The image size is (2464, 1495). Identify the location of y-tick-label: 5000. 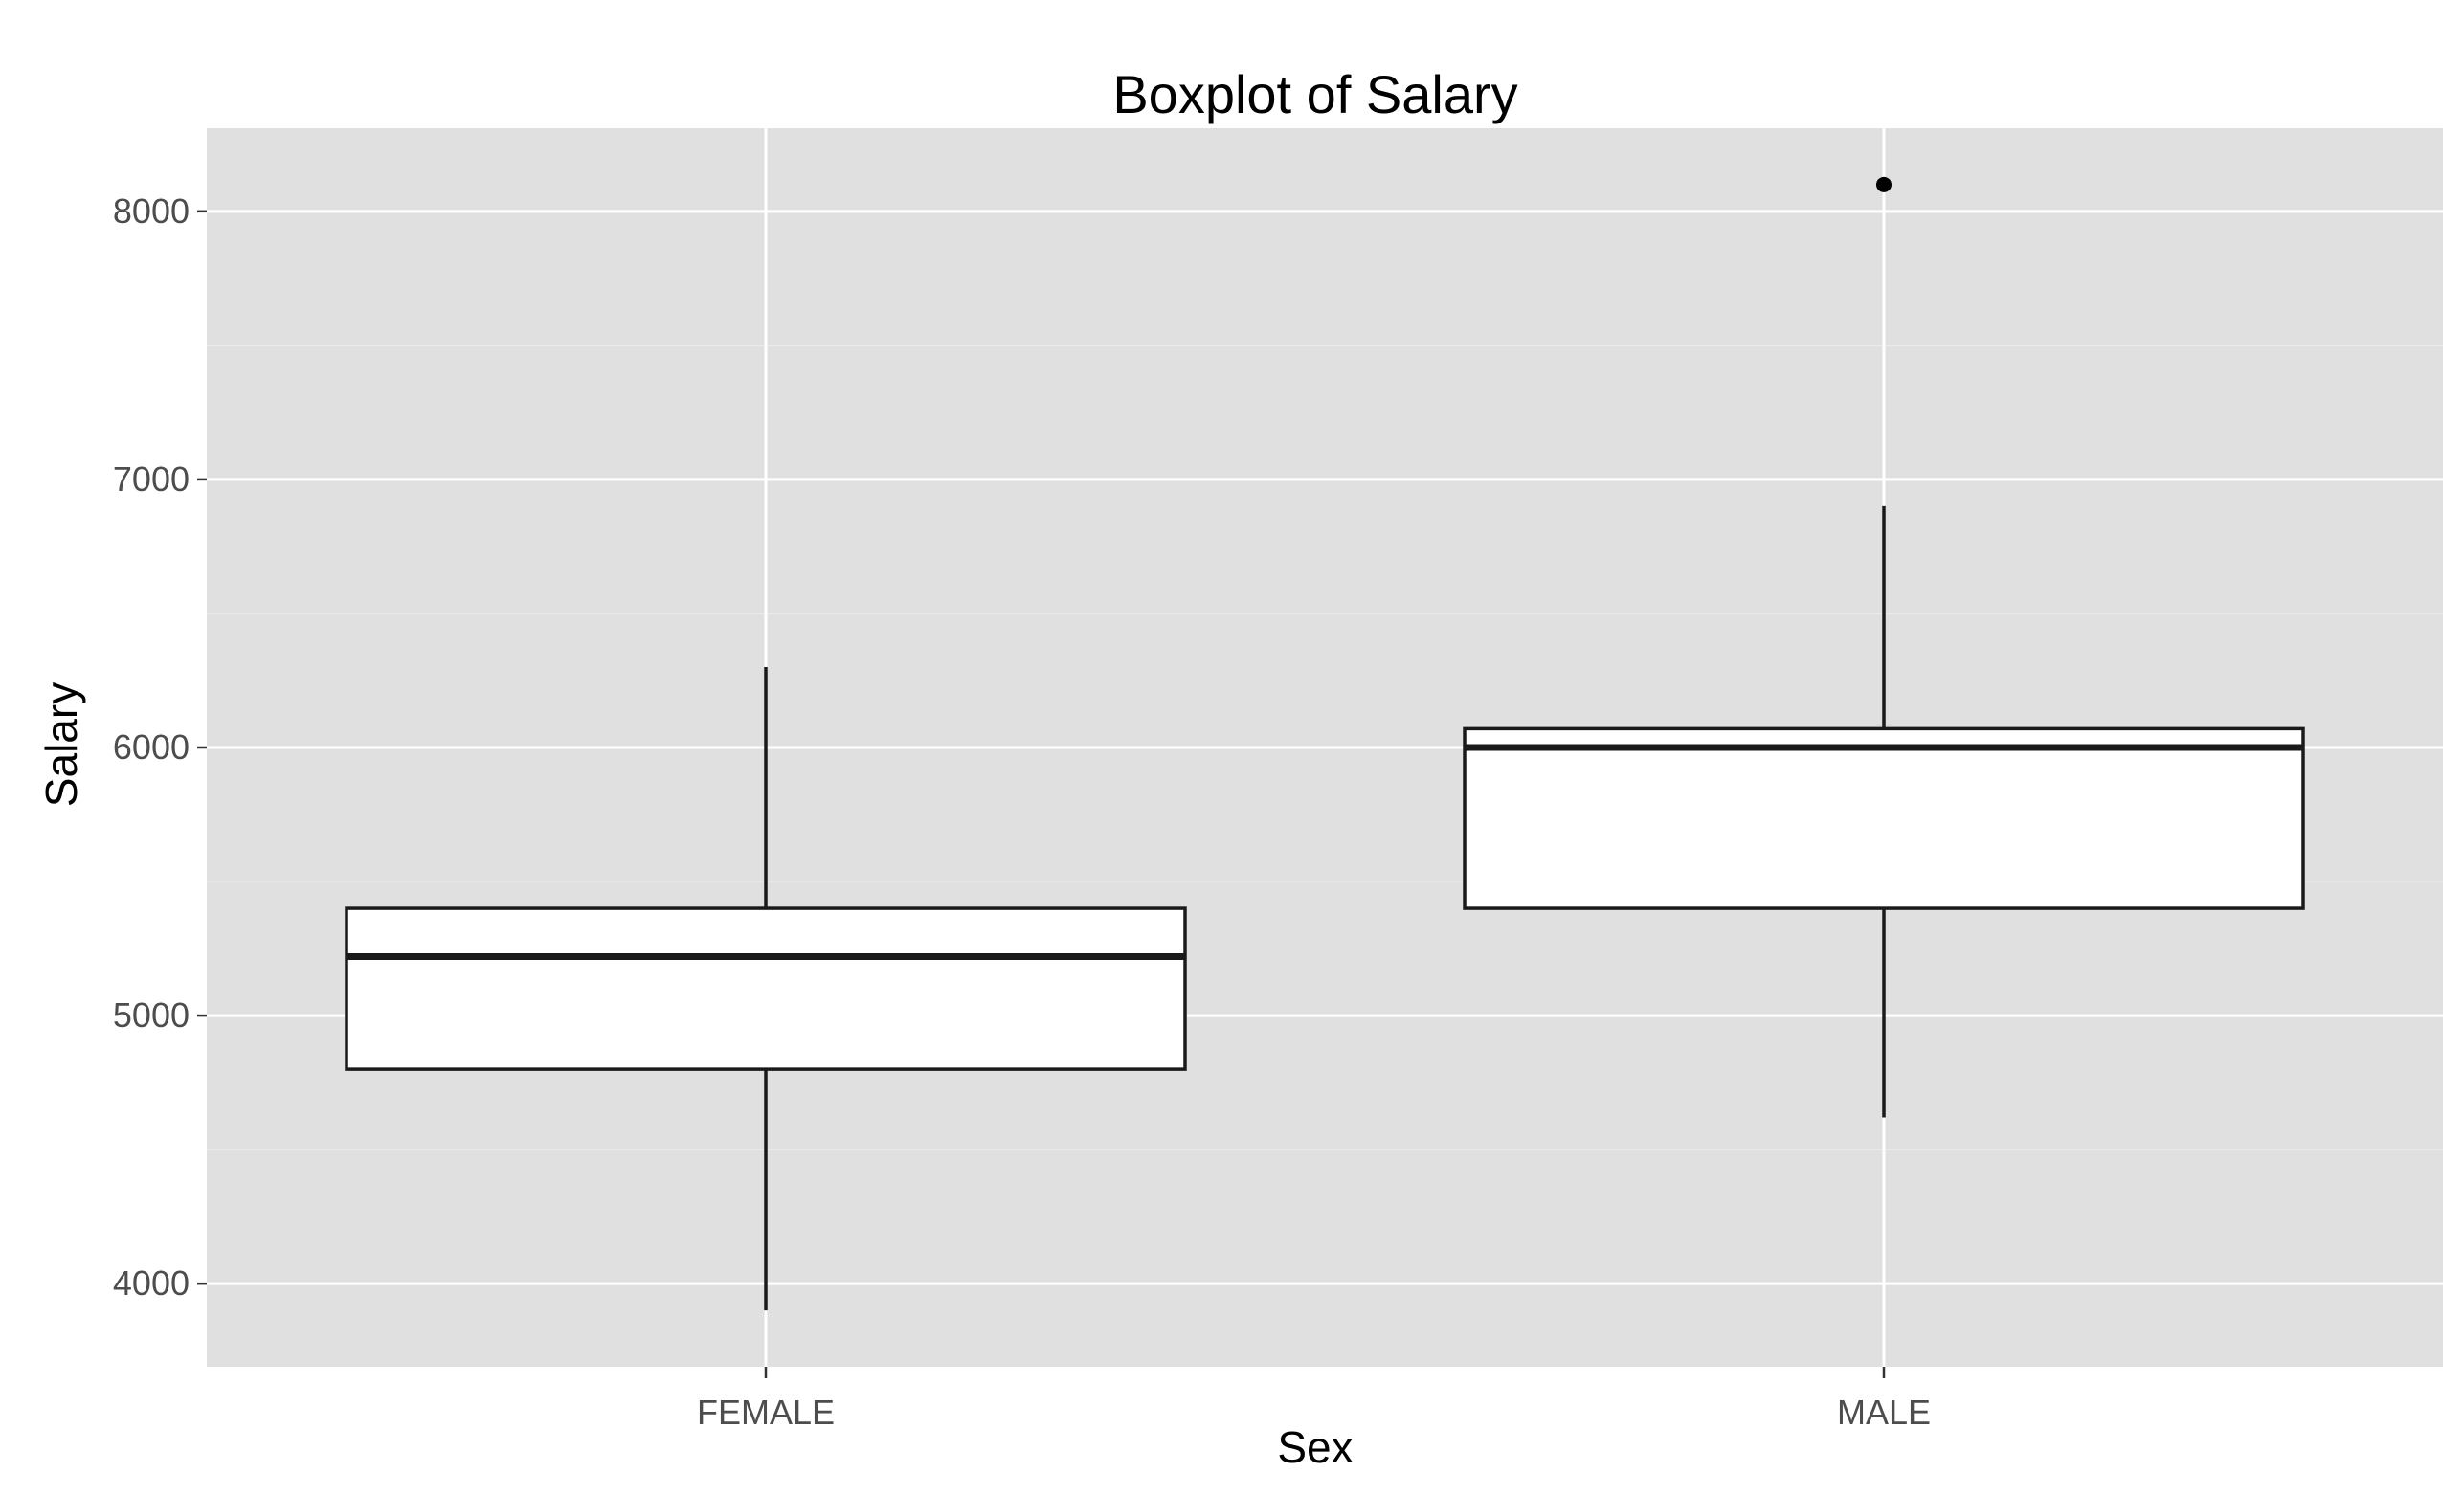
(151, 1015).